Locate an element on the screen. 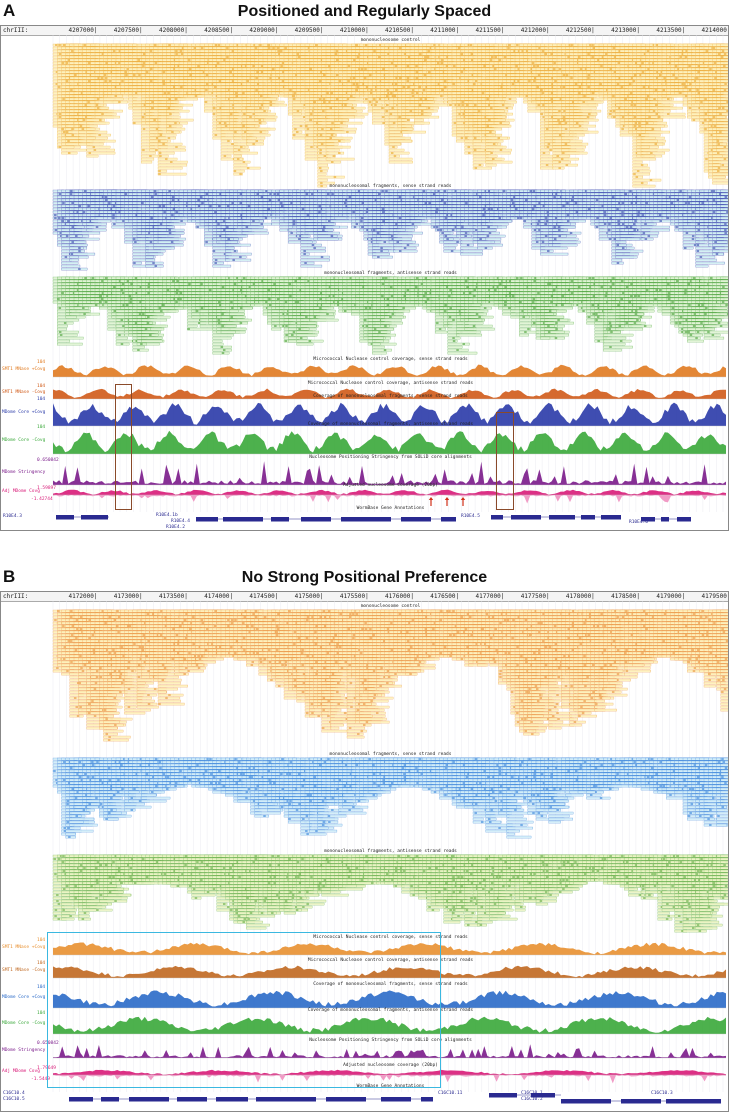 This screenshot has height=1114, width=729. panel-b-title: No Strong Positional Preference is located at coordinates (364, 578).